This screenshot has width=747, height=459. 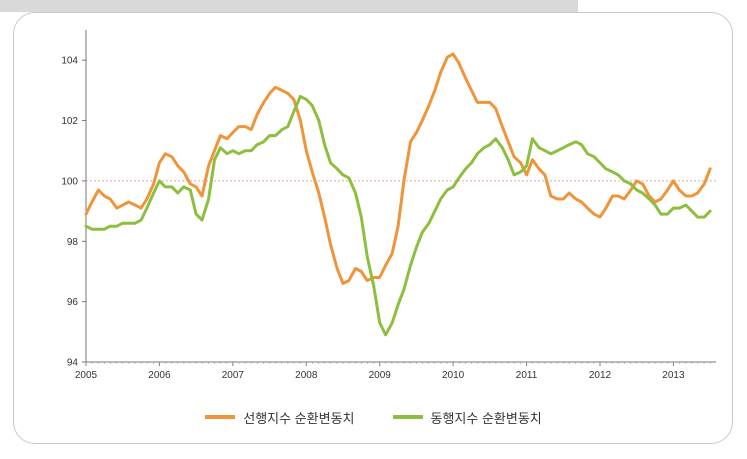 I want to click on y-tick-label: 100, so click(x=69, y=181).